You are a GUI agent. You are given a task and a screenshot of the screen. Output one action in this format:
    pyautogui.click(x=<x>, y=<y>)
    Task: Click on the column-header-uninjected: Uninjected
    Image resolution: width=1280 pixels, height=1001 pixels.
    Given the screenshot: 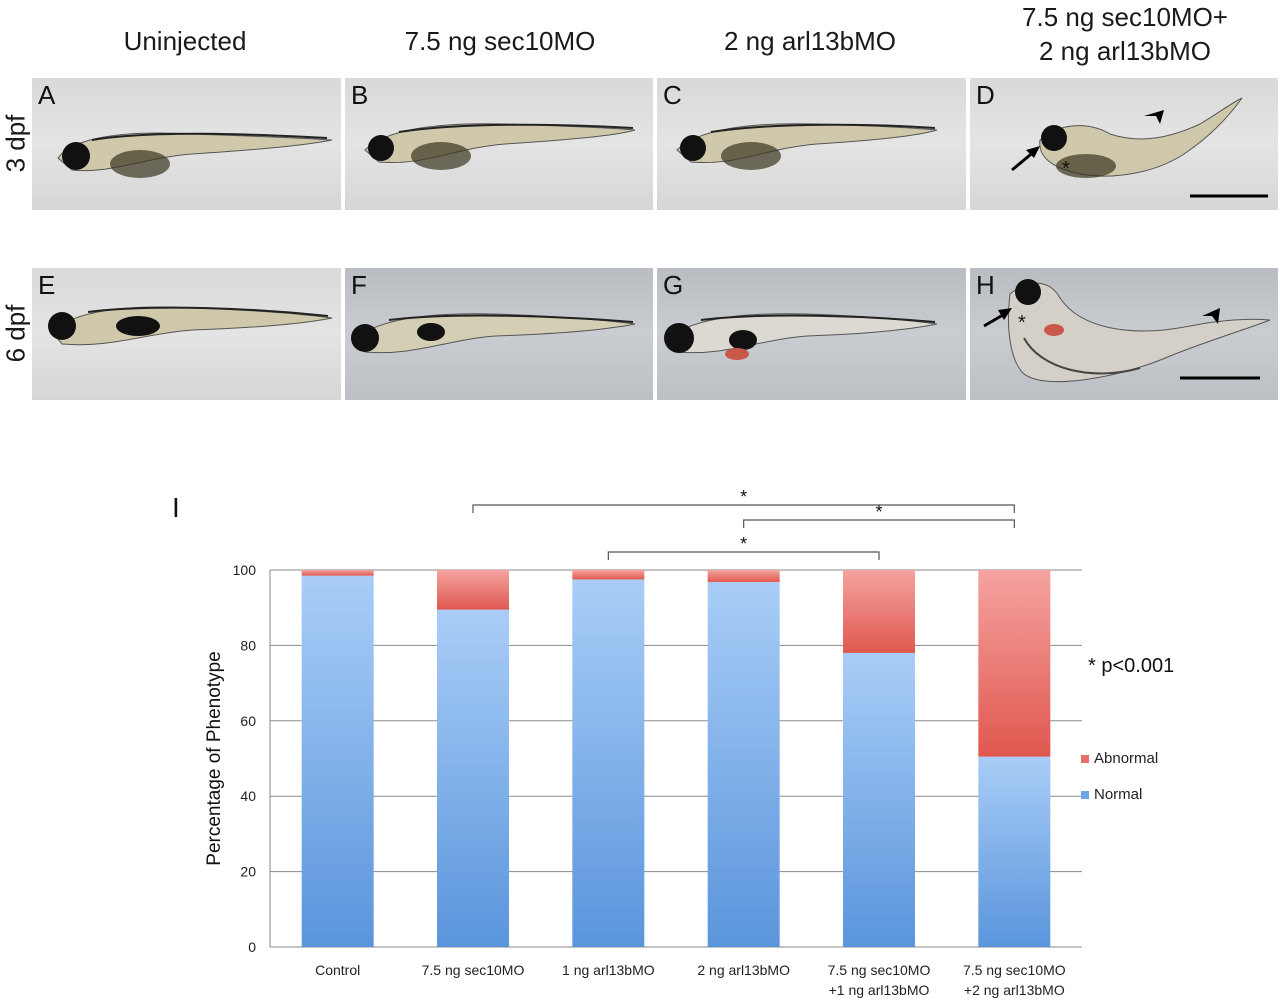 What is the action you would take?
    pyautogui.click(x=185, y=41)
    